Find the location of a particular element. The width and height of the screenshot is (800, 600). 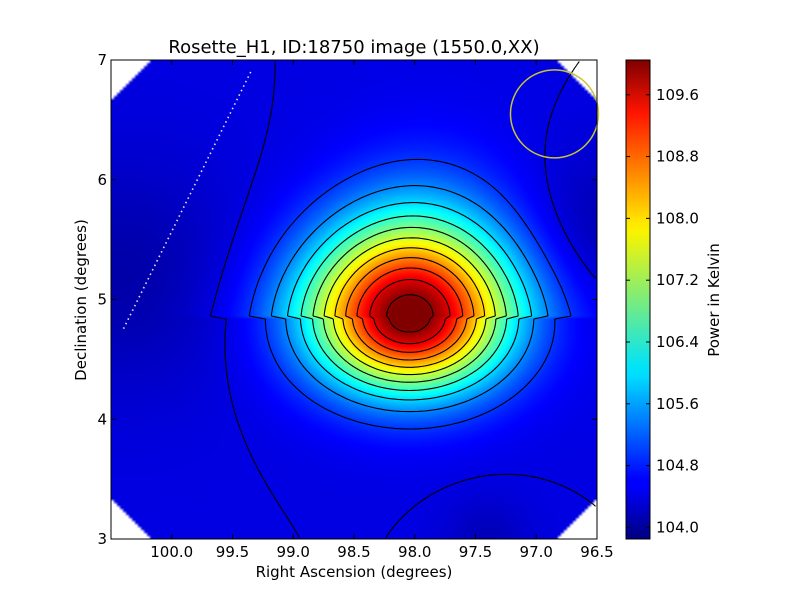

x-tick-label: 96.5 is located at coordinates (596, 552).